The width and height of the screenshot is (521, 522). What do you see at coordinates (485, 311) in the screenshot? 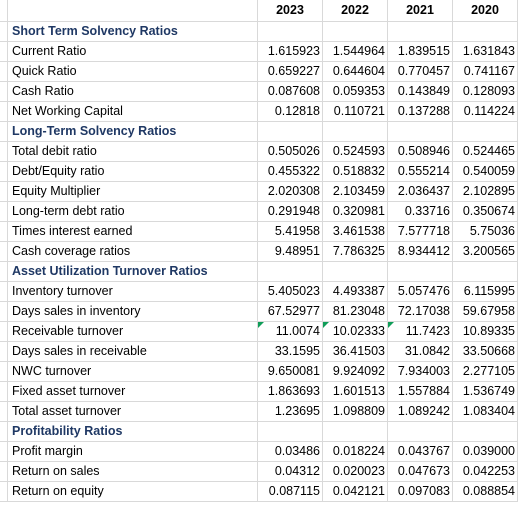
I see `value-cell: 59.67958` at bounding box center [485, 311].